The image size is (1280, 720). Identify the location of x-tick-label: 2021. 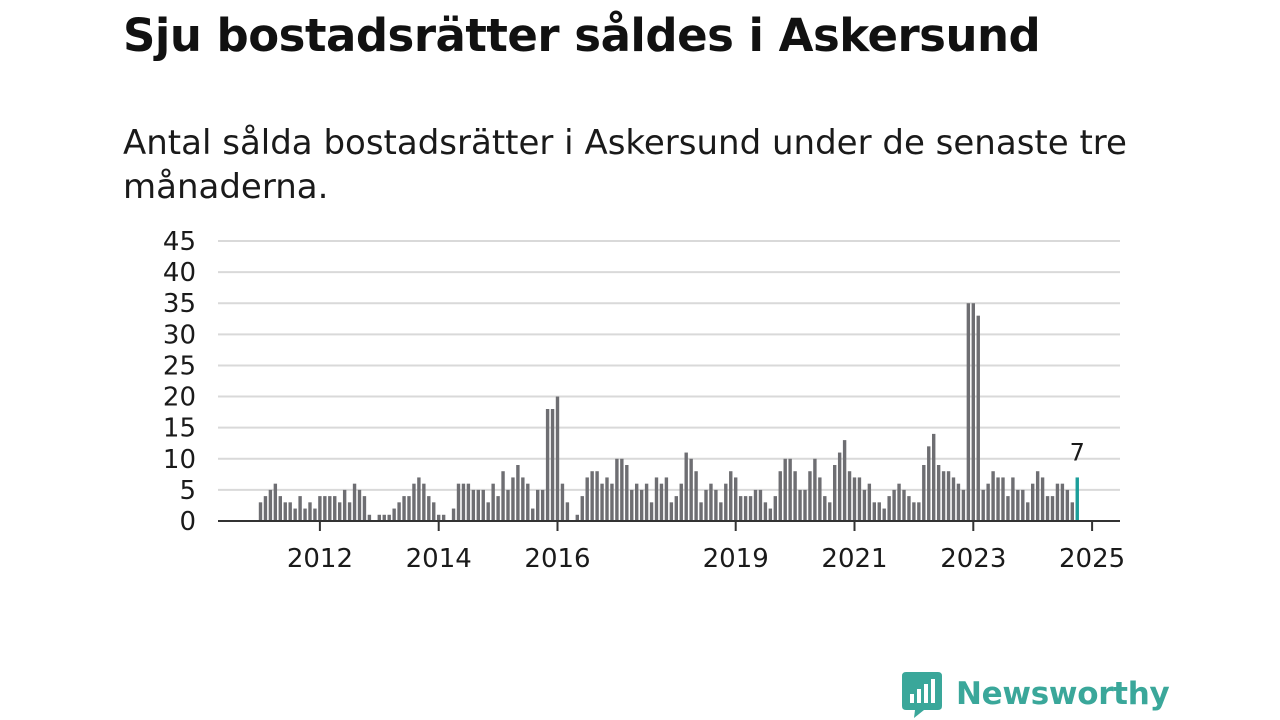
(854, 559).